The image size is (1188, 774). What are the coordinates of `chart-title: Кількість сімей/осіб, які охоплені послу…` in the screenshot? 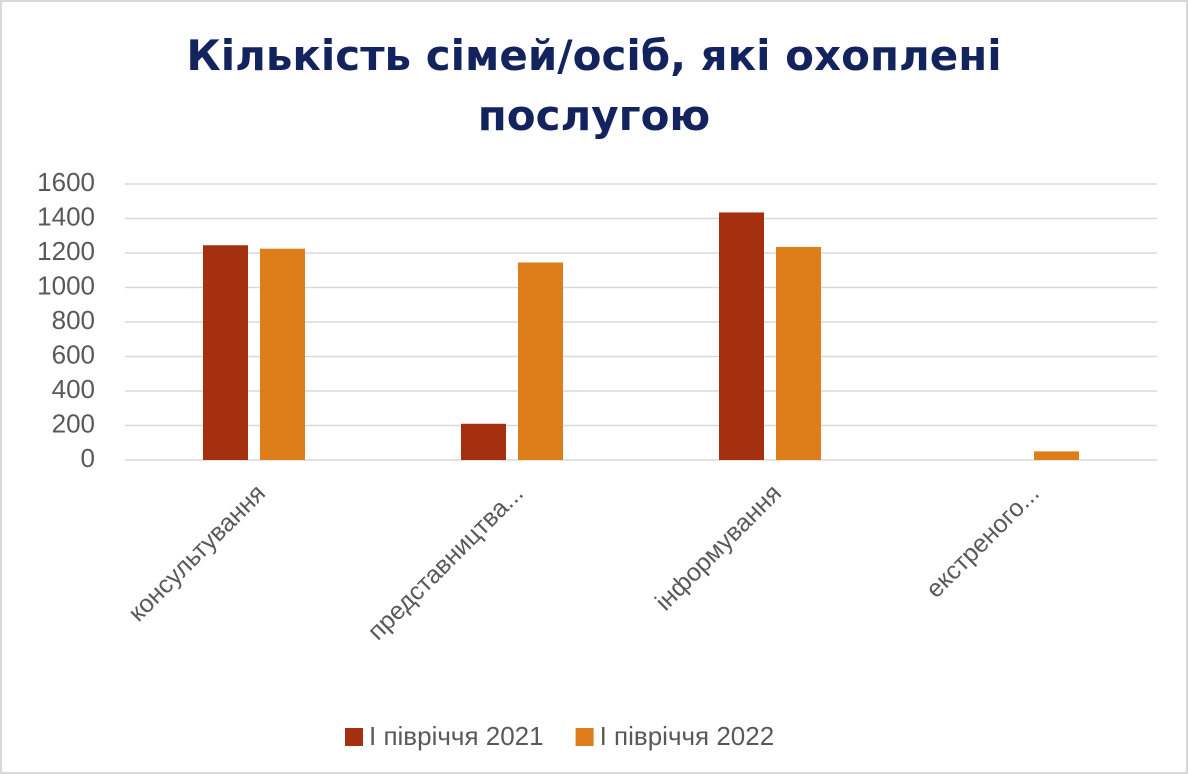 It's located at (594, 85).